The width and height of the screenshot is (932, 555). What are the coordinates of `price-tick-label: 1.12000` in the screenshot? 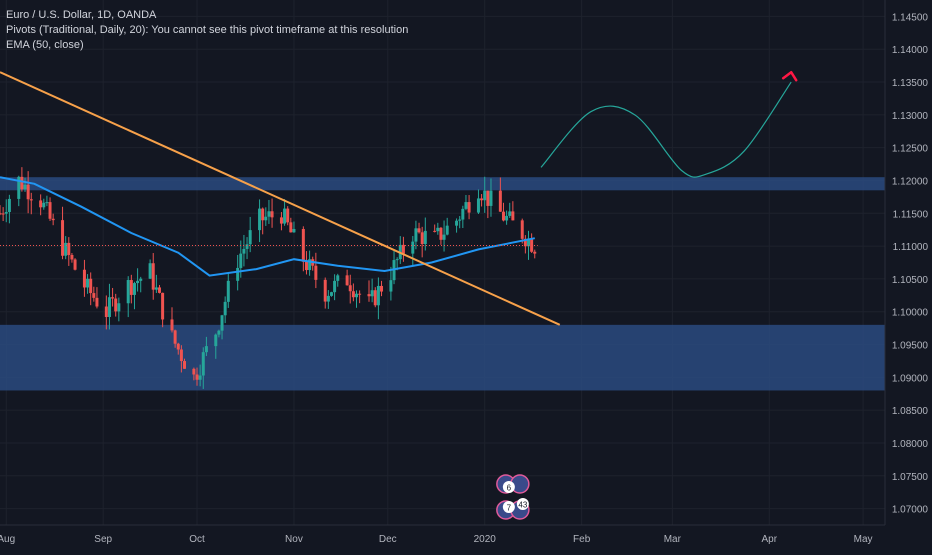 It's located at (910, 181).